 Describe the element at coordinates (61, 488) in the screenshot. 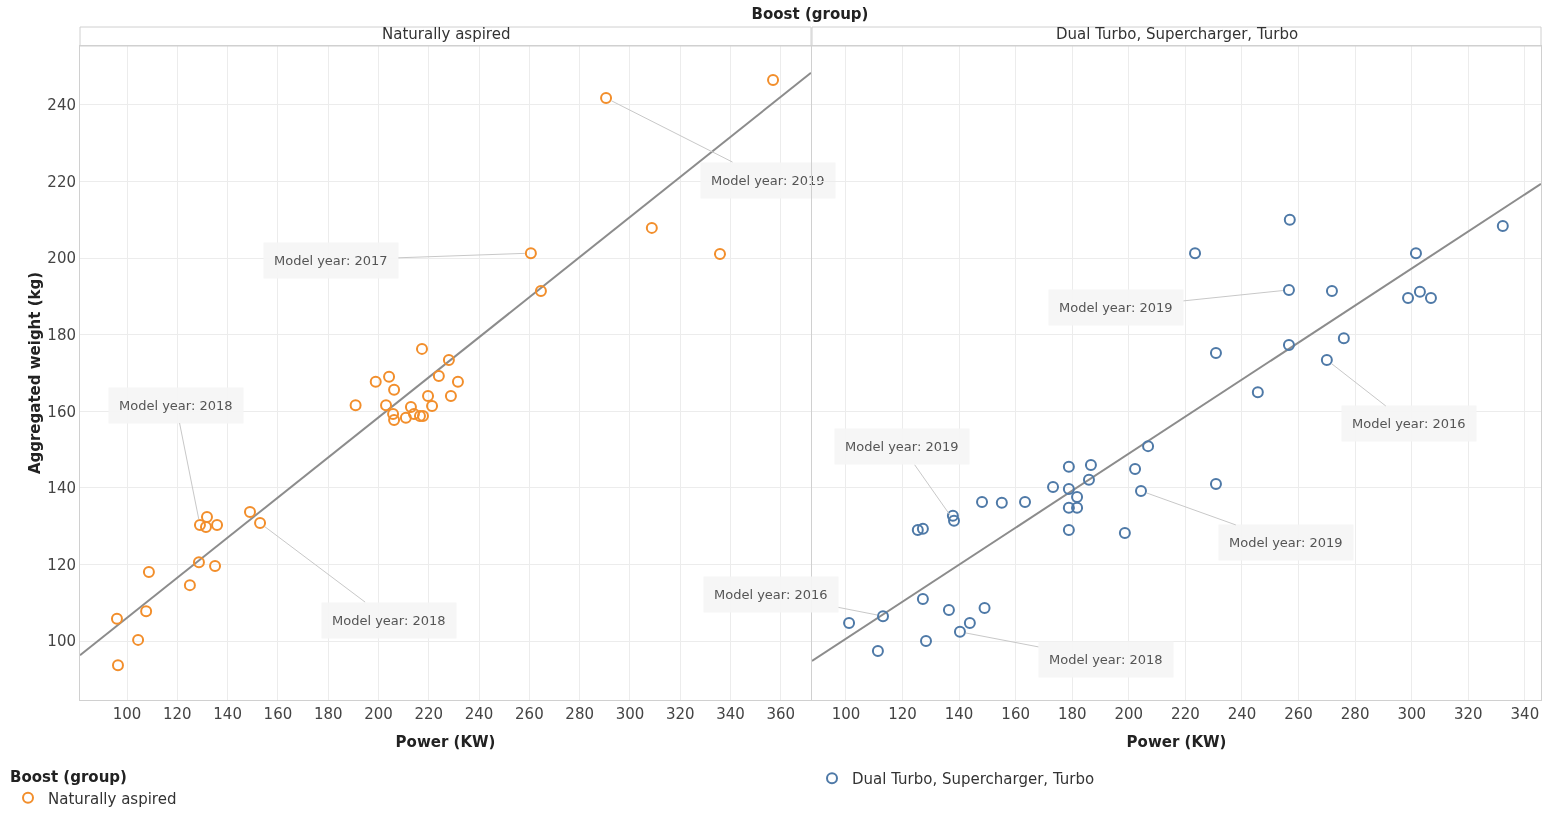

I see `y-tick-label: 140` at that location.